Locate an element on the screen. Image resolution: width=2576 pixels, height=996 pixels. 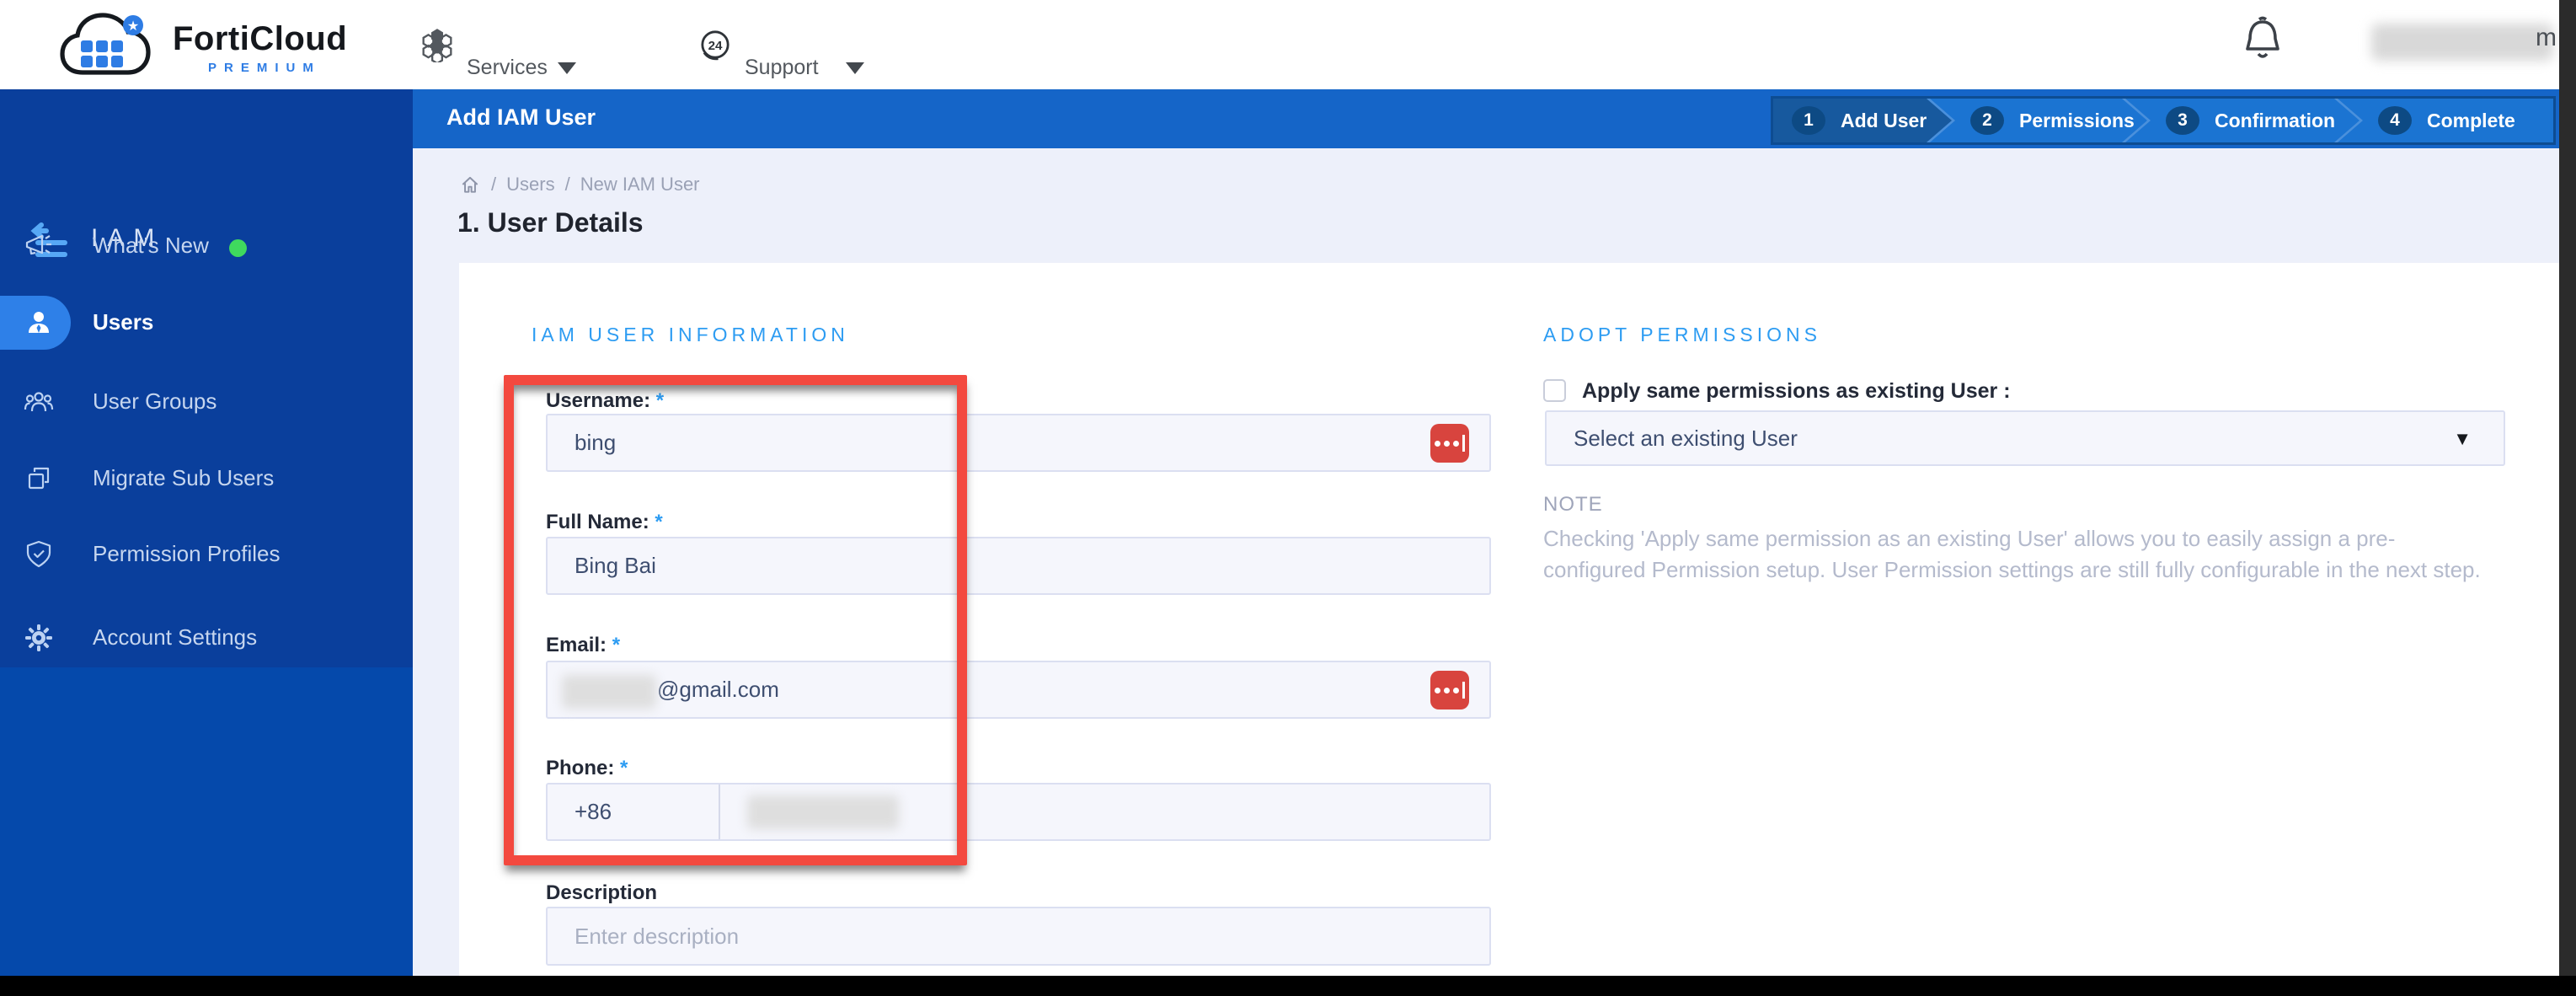
migrate-copy-icon is located at coordinates (39, 478).